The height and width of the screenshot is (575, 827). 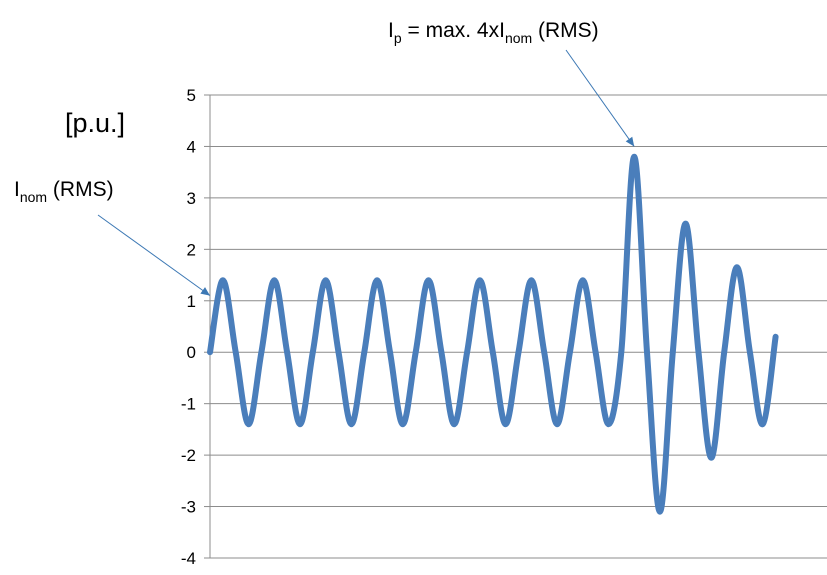 What do you see at coordinates (154, 255) in the screenshot?
I see `annotation-inom-arrow` at bounding box center [154, 255].